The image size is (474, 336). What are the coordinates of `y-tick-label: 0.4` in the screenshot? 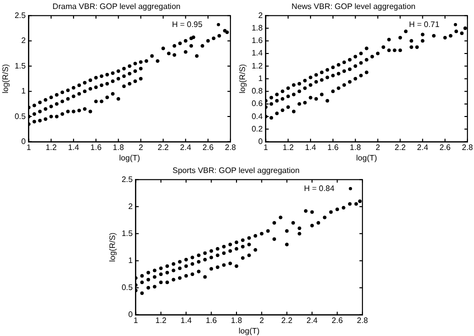 It's located at (258, 116).